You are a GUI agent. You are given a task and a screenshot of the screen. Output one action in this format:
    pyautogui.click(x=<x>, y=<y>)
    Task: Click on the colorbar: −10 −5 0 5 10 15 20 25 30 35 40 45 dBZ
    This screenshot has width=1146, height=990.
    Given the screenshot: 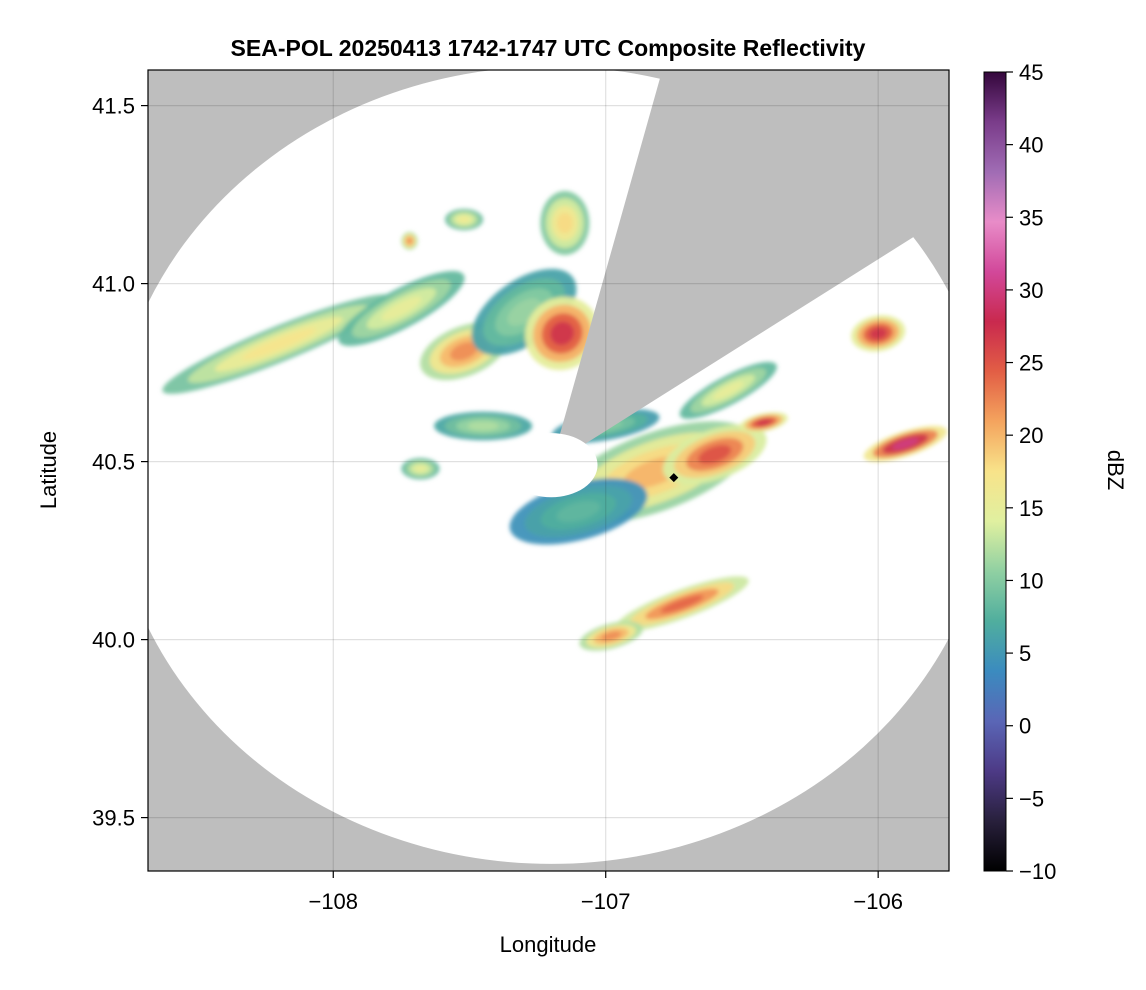 What is the action you would take?
    pyautogui.click(x=1055, y=472)
    